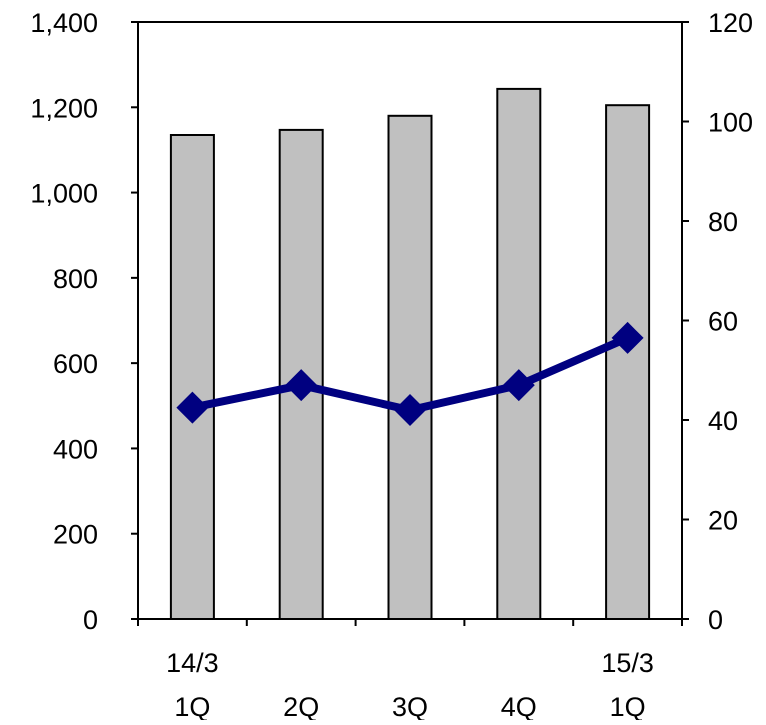 The image size is (766, 725). What do you see at coordinates (90, 620) in the screenshot?
I see `left-tick-label: 0` at bounding box center [90, 620].